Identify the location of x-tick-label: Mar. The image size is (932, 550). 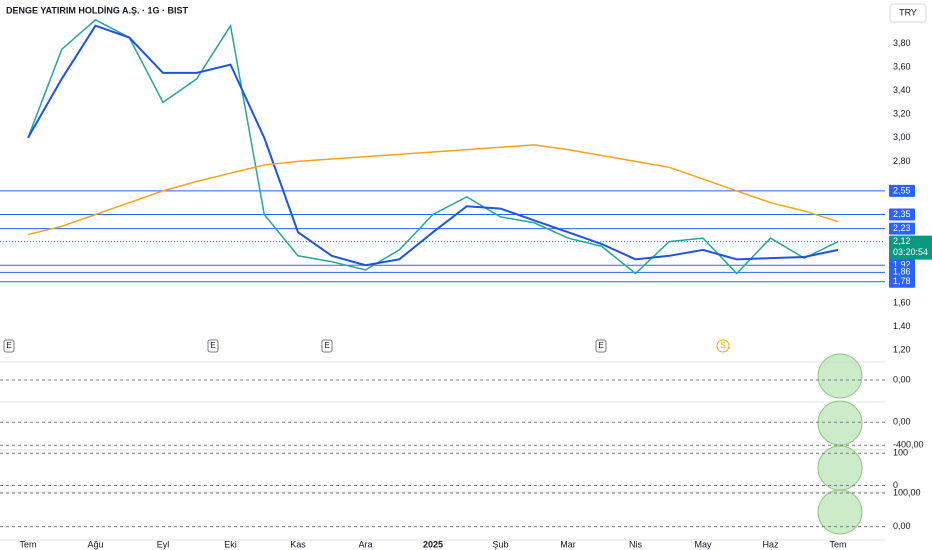
(568, 544).